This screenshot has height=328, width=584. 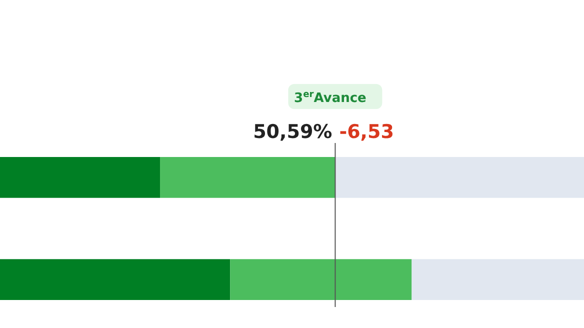 I want to click on annotation: 50,59%, so click(x=292, y=132).